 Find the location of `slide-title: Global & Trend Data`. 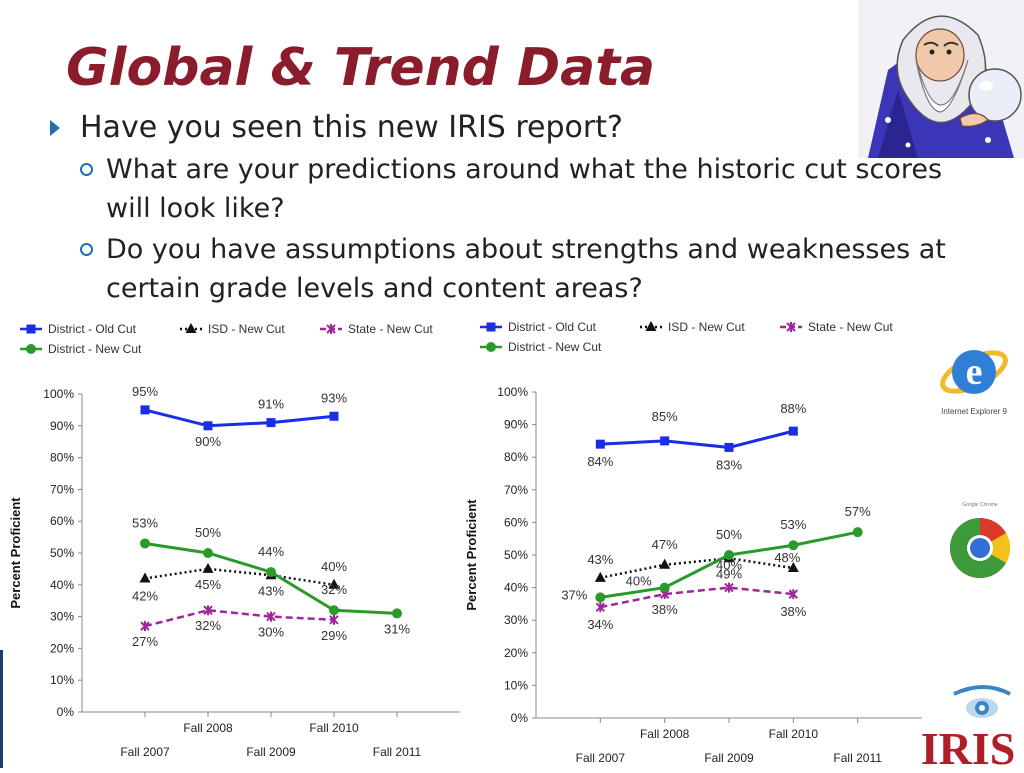

slide-title: Global & Trend Data is located at coordinates (361, 68).